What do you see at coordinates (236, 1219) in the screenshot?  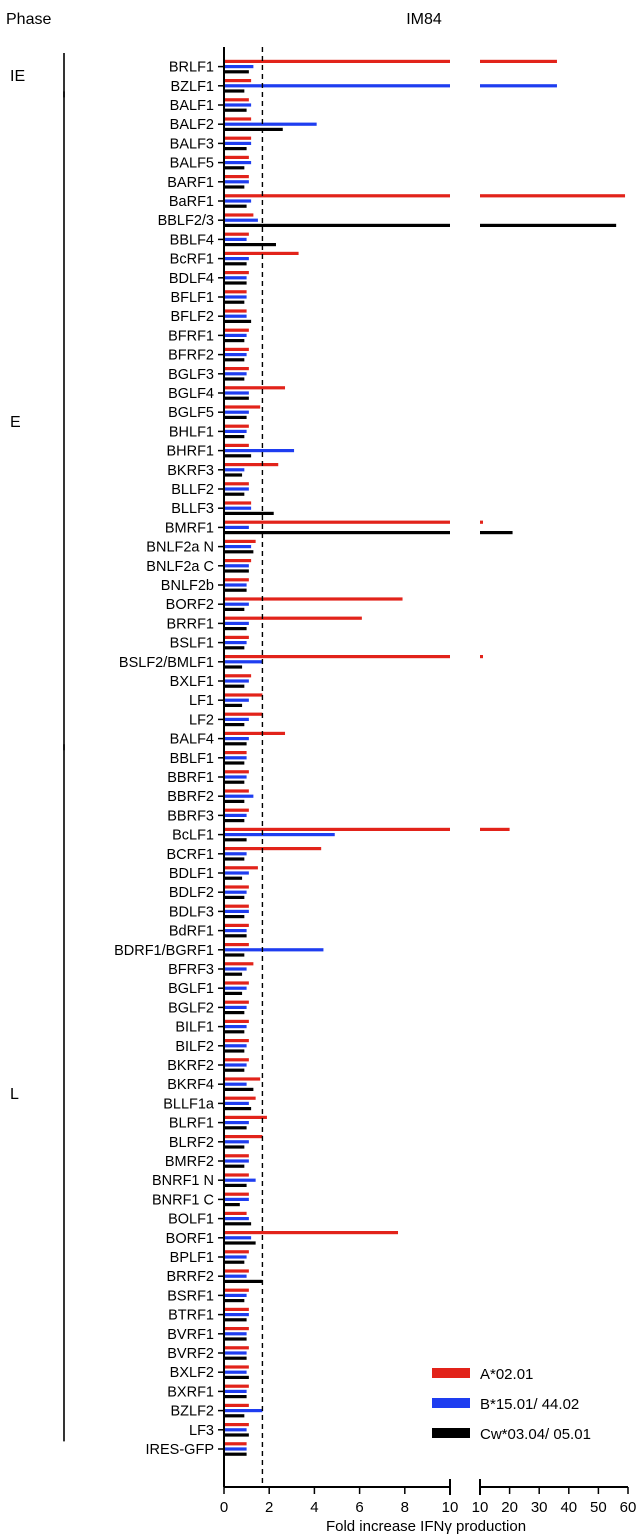 I see `bar-BOLF1-s1` at bounding box center [236, 1219].